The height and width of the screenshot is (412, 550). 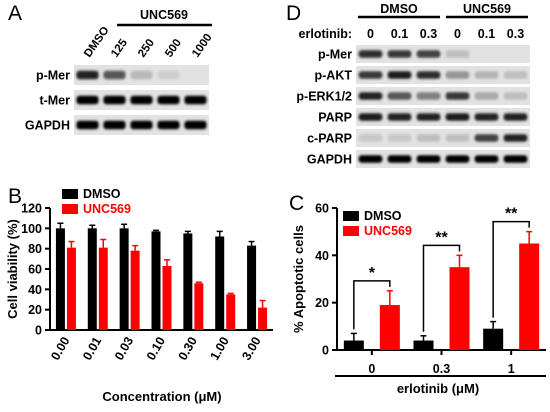 I want to click on lane-label: 1000, so click(x=202, y=46).